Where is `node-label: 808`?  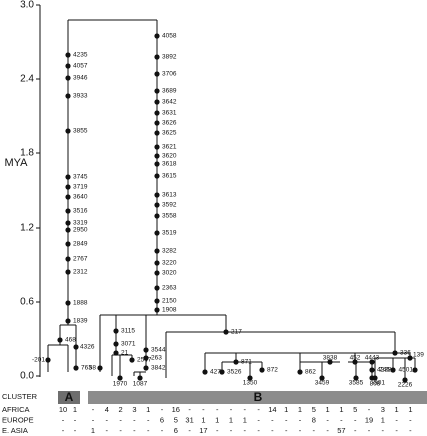 node-label: 808 is located at coordinates (375, 384).